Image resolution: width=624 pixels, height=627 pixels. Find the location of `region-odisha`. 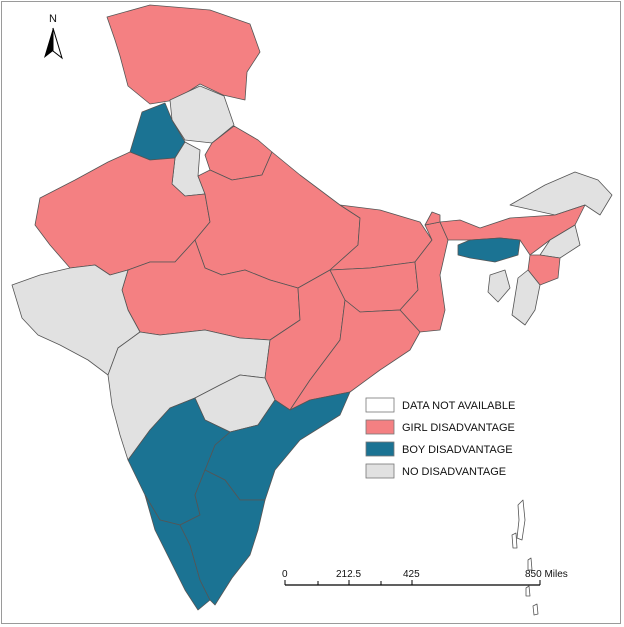

region-odisha is located at coordinates (355, 355).